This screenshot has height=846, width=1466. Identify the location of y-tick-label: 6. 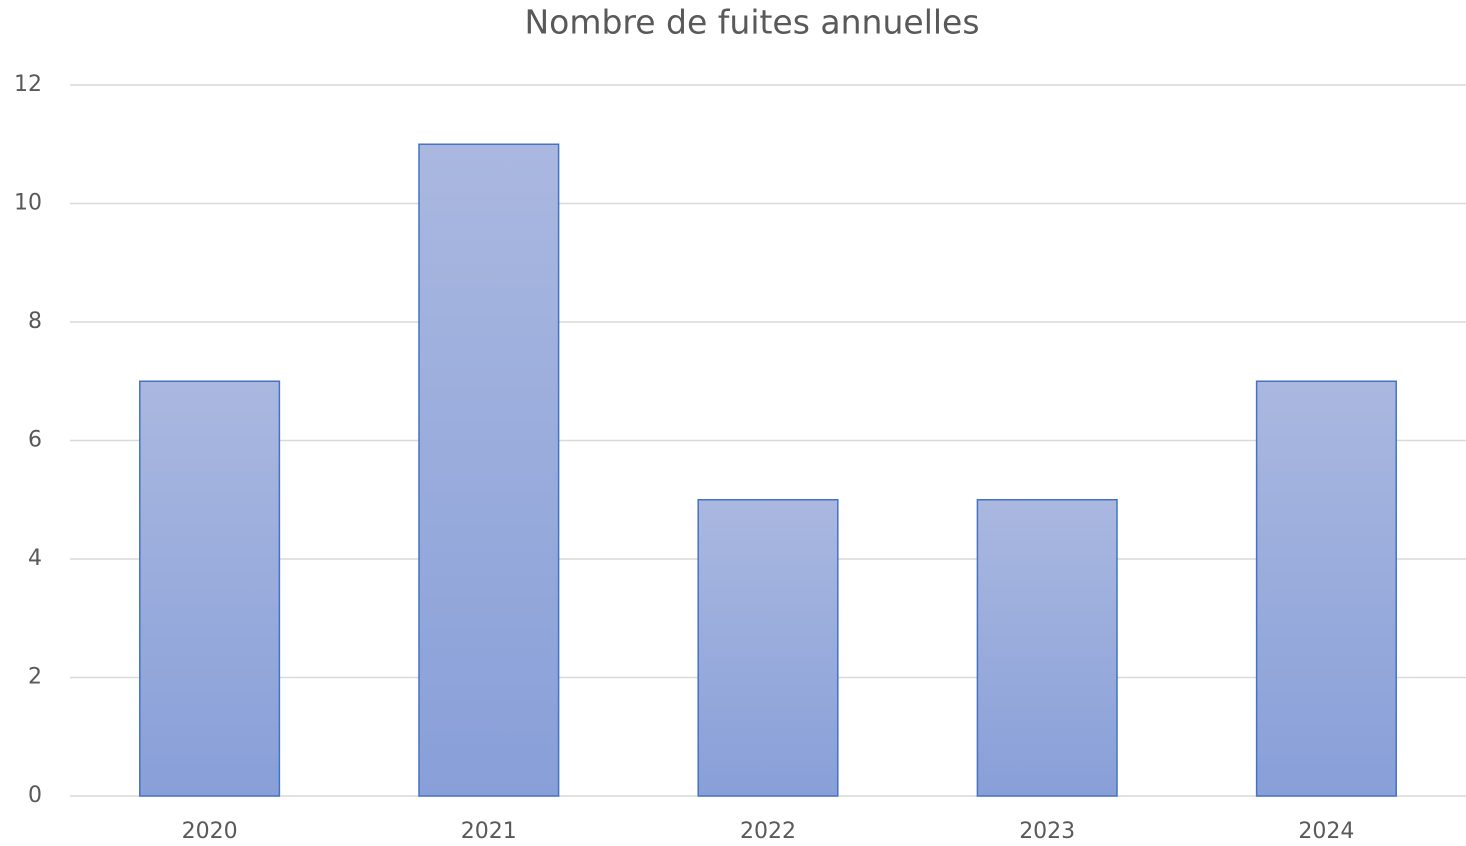
(35, 440).